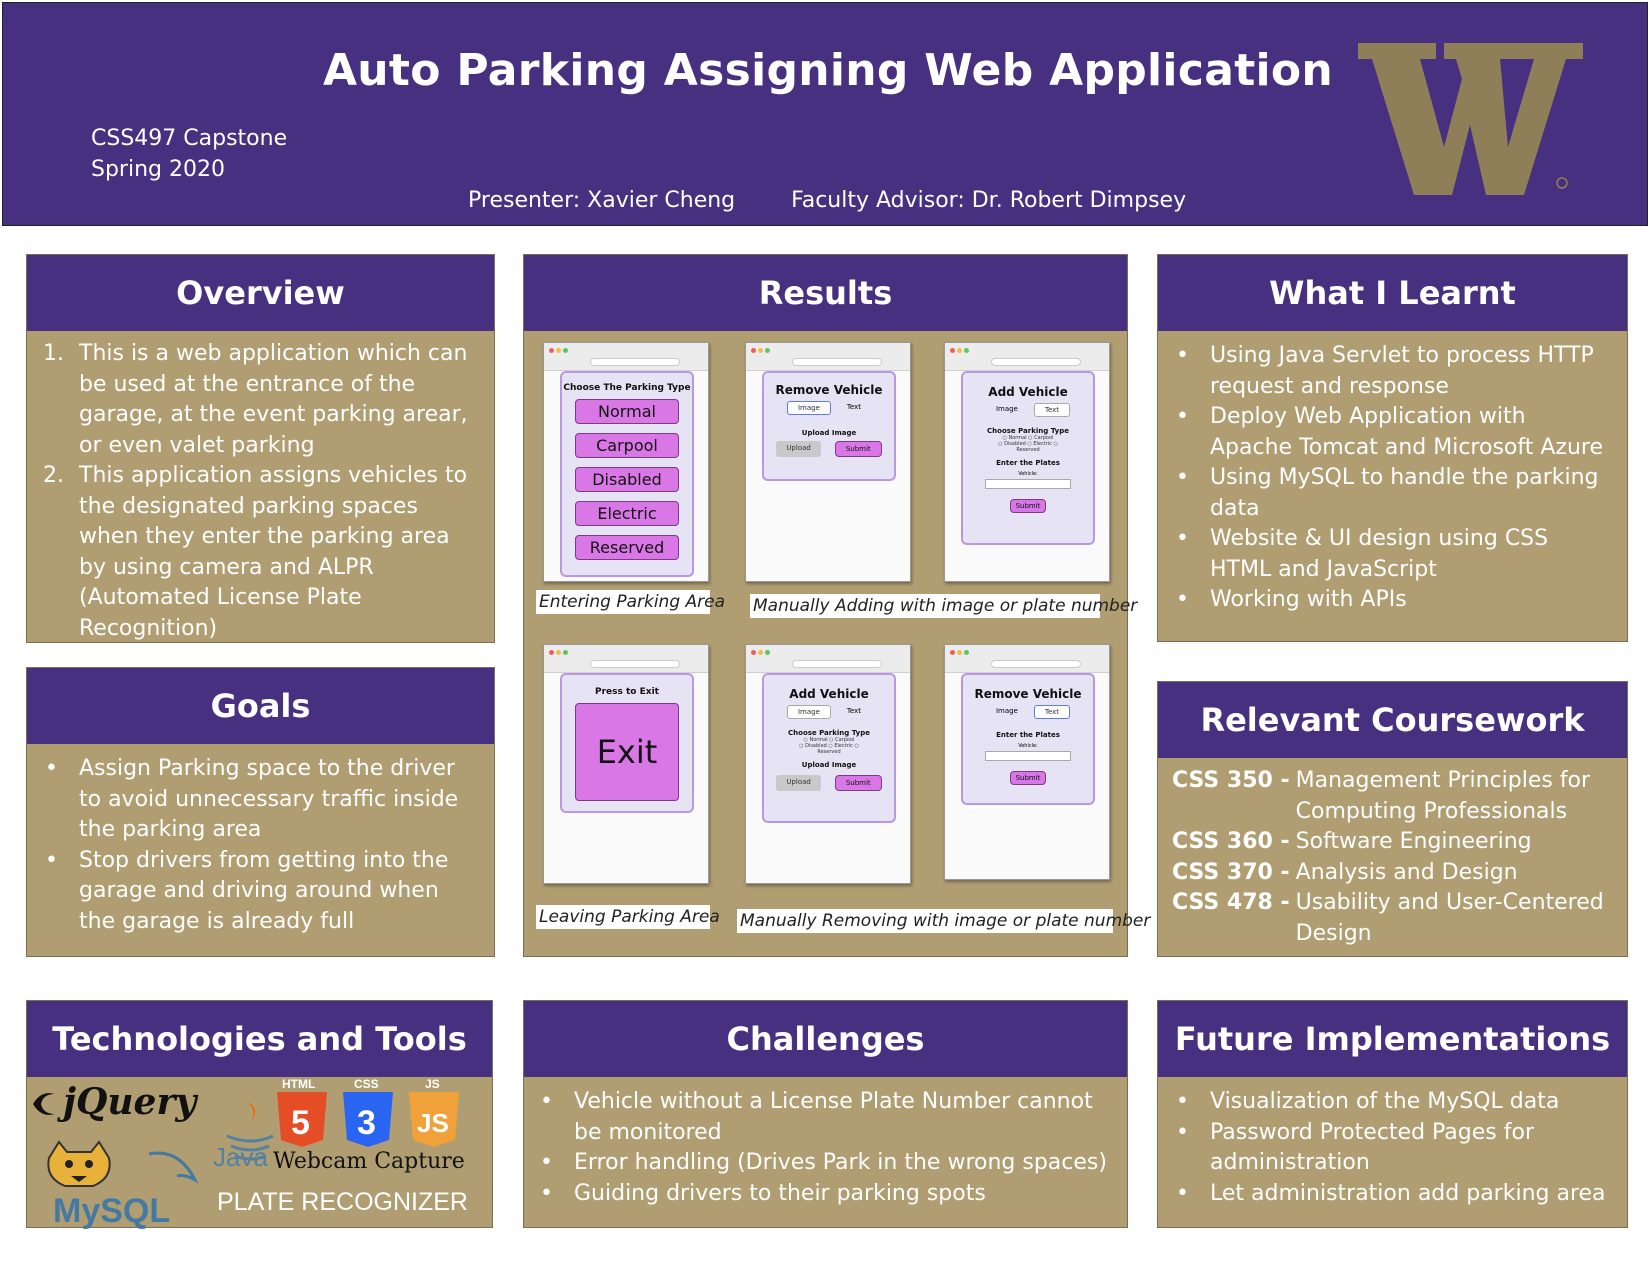  I want to click on learnt-title: What I Learnt, so click(1392, 293).